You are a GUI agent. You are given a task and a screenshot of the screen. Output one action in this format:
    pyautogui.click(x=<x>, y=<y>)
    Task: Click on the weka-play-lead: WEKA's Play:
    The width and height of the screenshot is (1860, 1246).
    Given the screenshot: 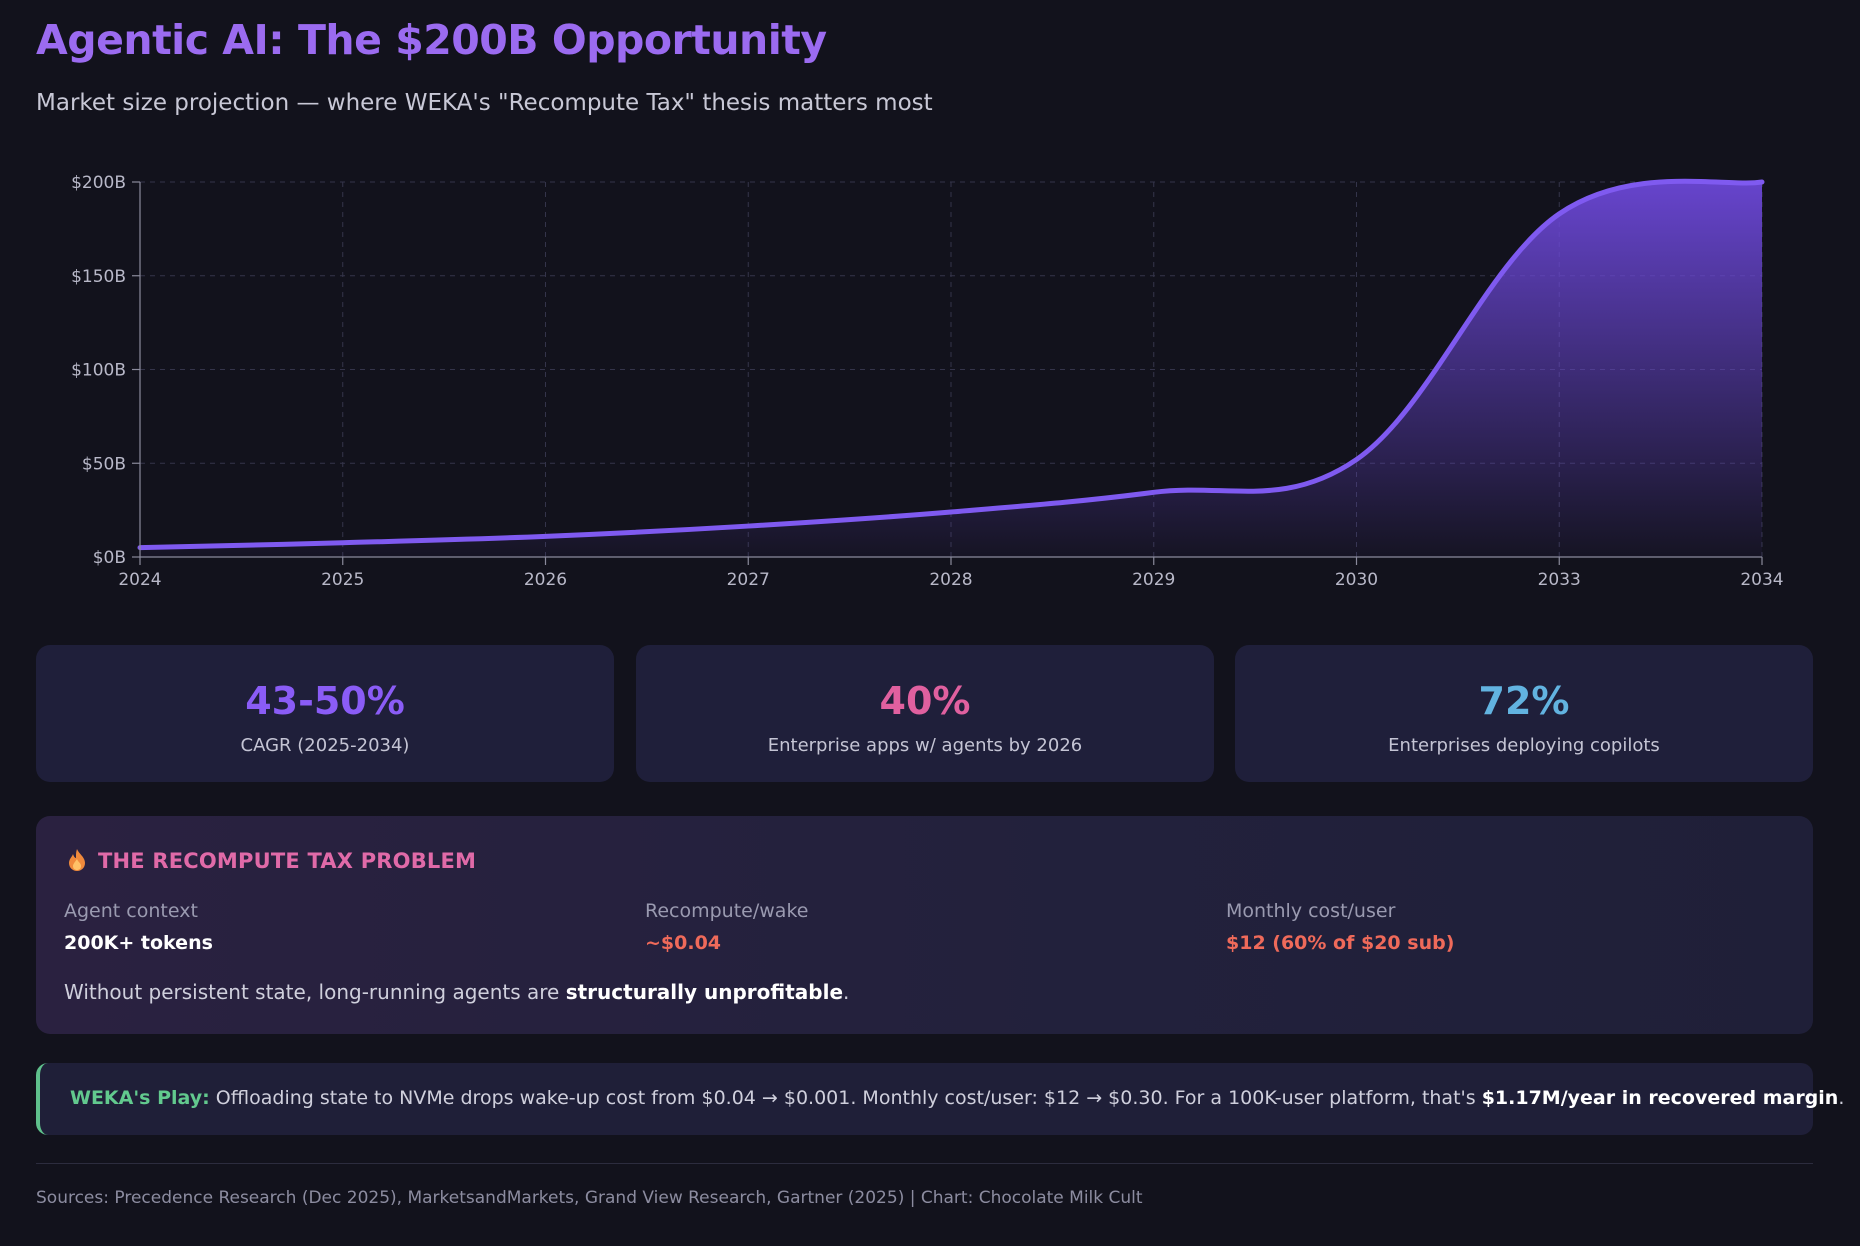 What is the action you would take?
    pyautogui.click(x=140, y=1098)
    